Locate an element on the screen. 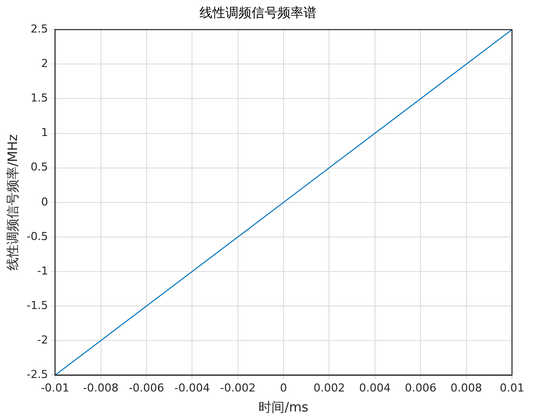 This screenshot has width=560, height=420. x-tick-label: -0.002 is located at coordinates (238, 388).